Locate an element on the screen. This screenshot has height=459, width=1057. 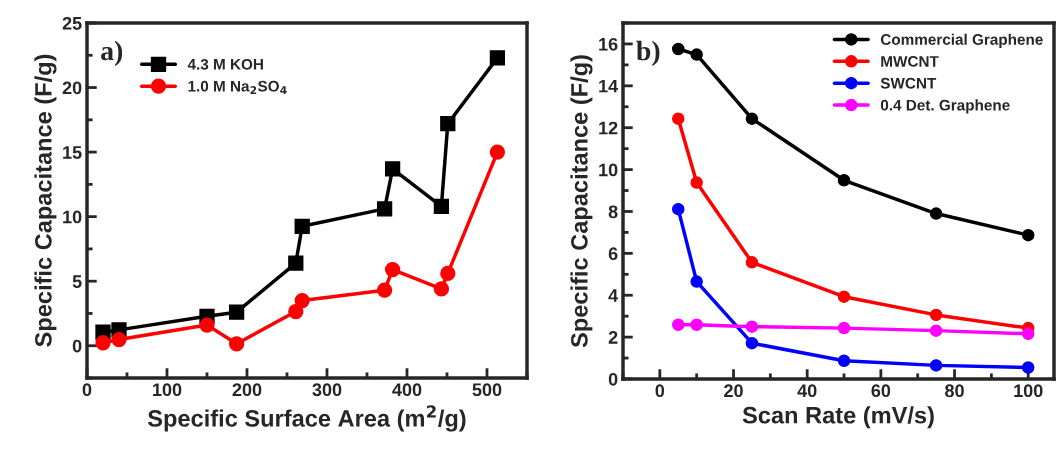
x-axis-title: Specific Surface Area (m$^{2}$/g) is located at coordinates (306, 418).